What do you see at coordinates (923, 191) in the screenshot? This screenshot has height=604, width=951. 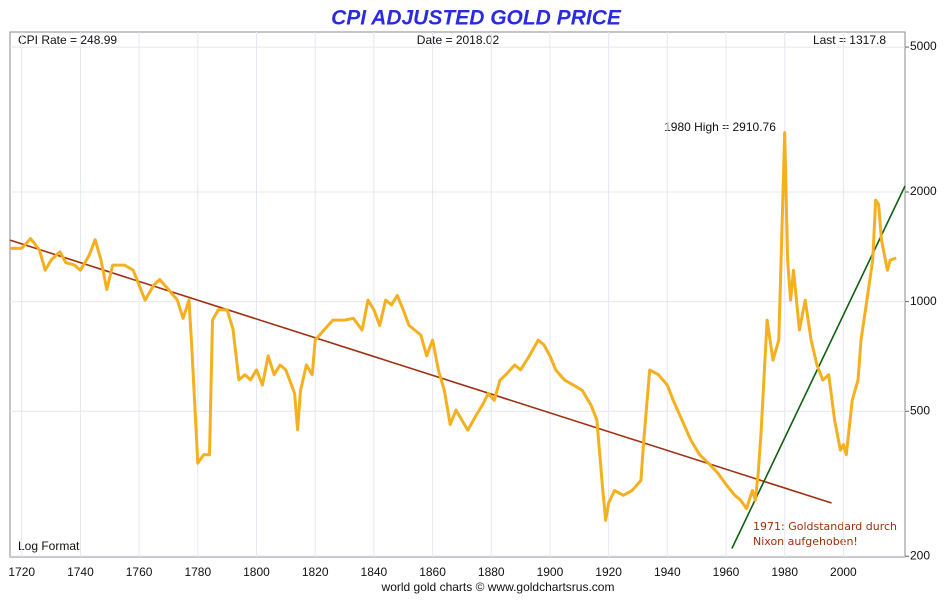 I see `y-tick-label: 2000` at bounding box center [923, 191].